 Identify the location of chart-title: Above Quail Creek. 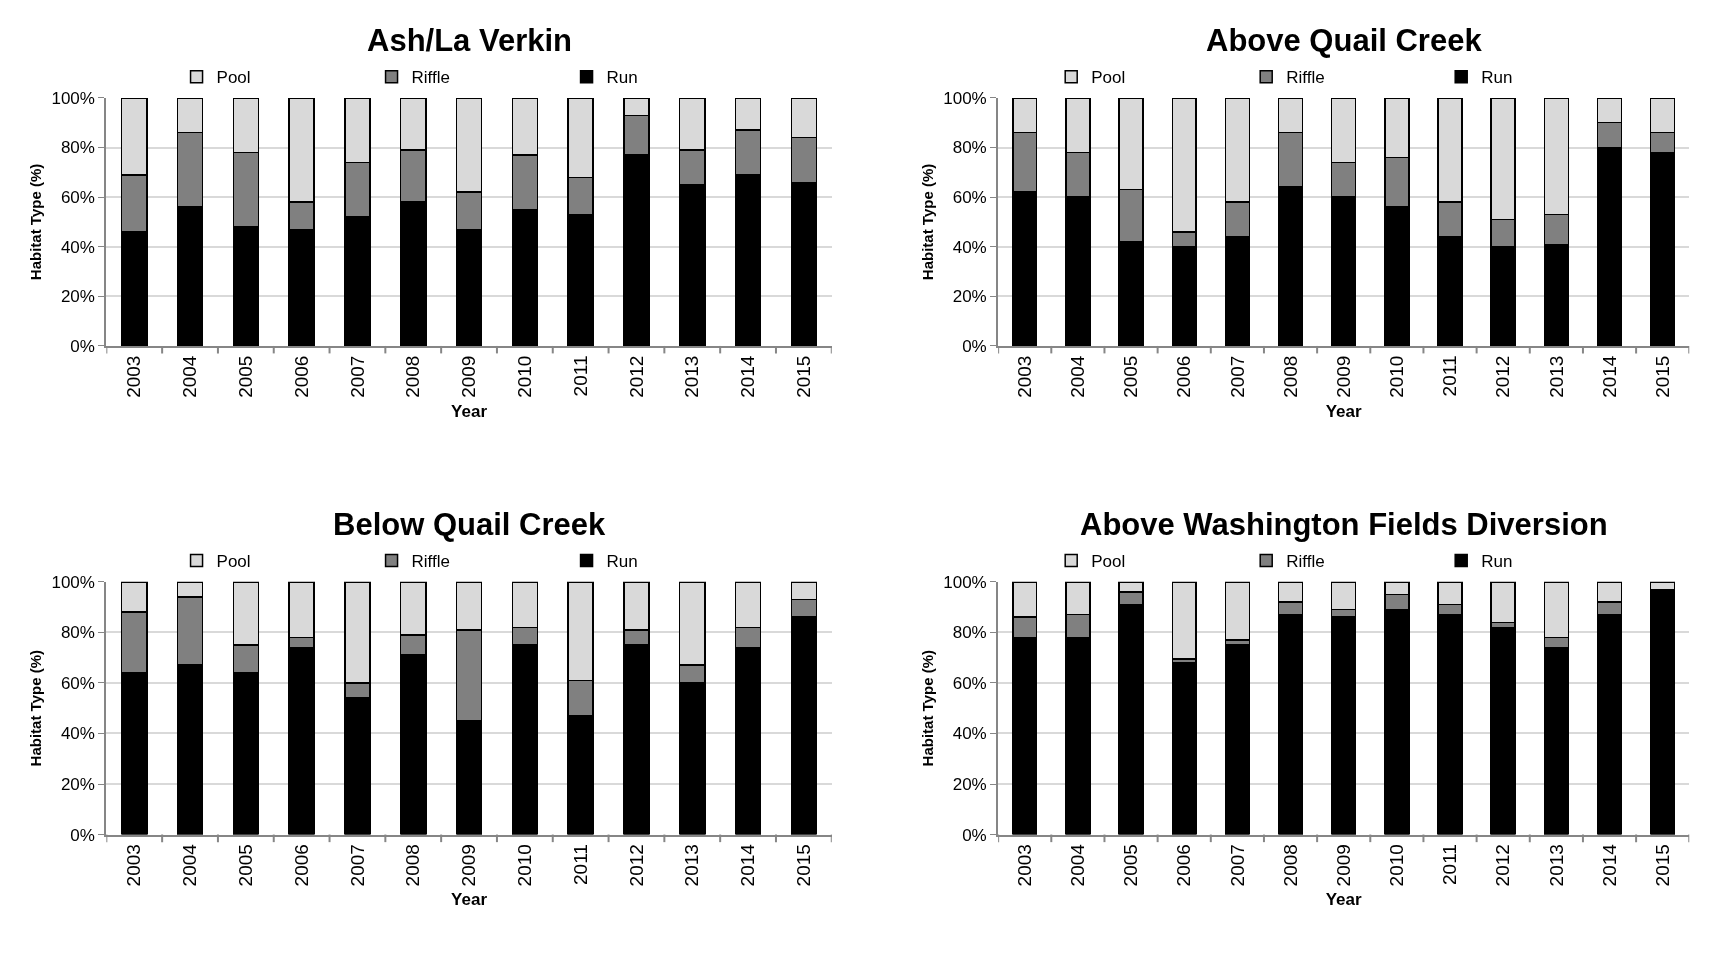
(1344, 40).